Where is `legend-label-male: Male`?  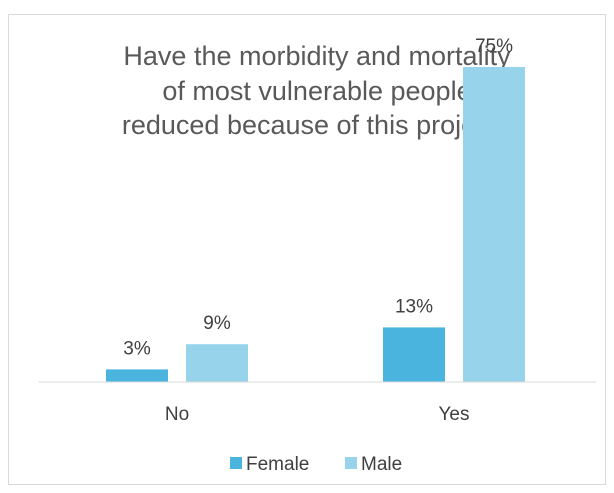
legend-label-male: Male is located at coordinates (381, 464).